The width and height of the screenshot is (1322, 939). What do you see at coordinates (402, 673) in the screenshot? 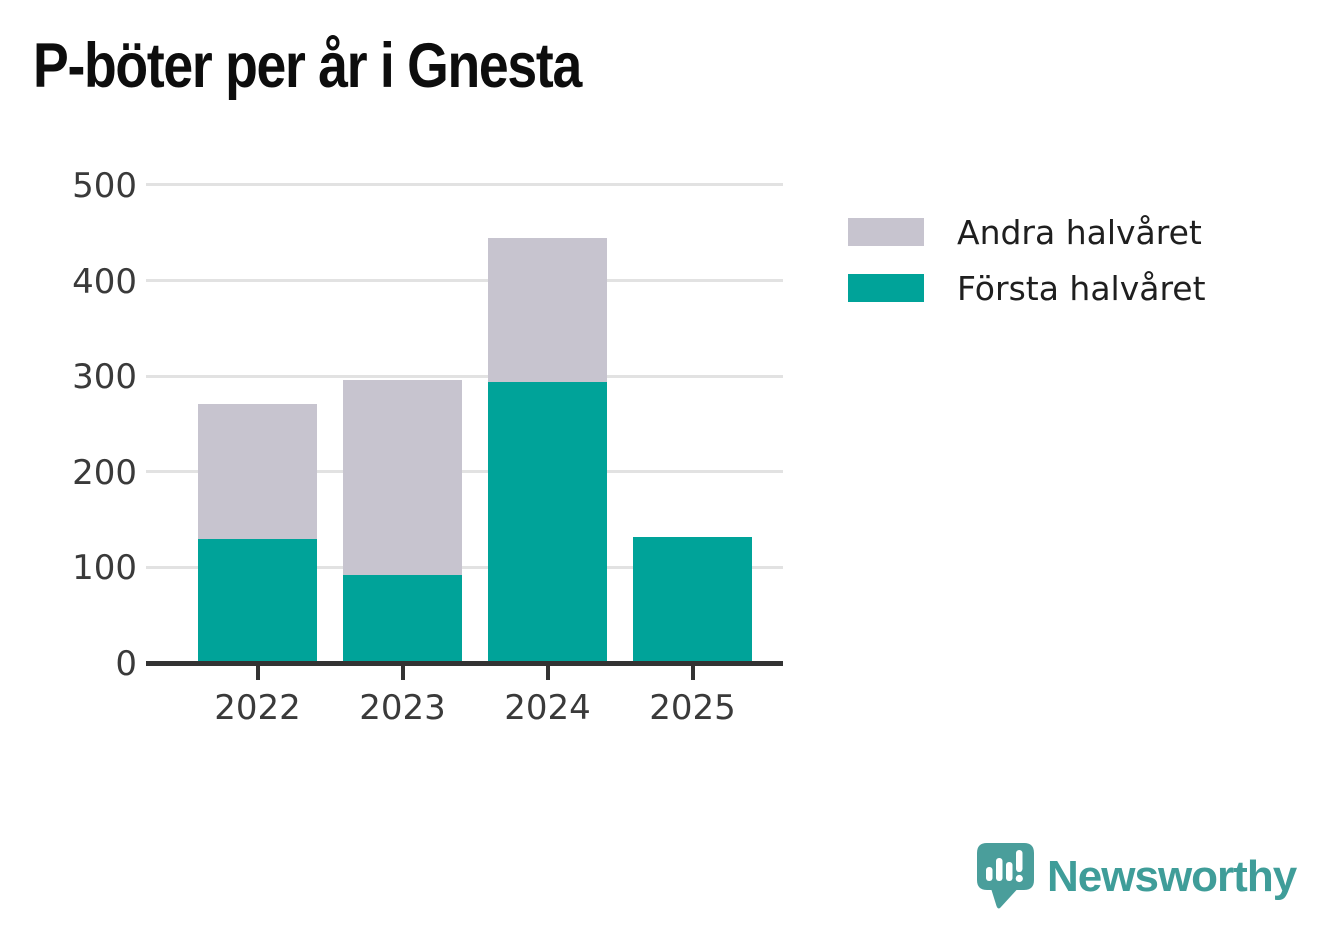
I see `axis-tick-2023` at bounding box center [402, 673].